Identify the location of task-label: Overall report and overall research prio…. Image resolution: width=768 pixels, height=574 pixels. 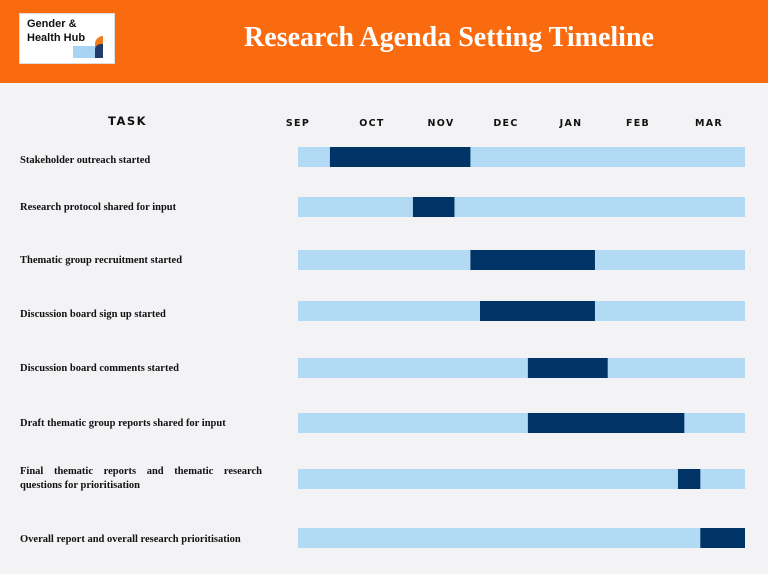
(130, 539).